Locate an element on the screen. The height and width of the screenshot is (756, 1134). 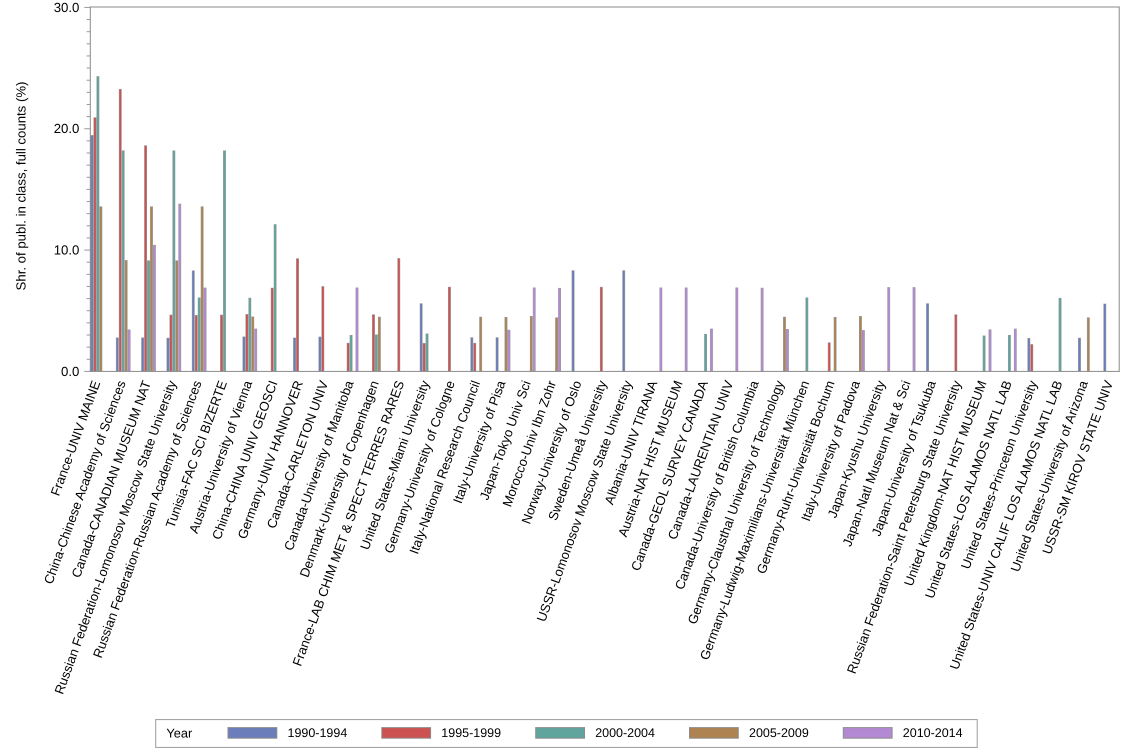
svg-text: 1995-1999 is located at coordinates (471, 733).